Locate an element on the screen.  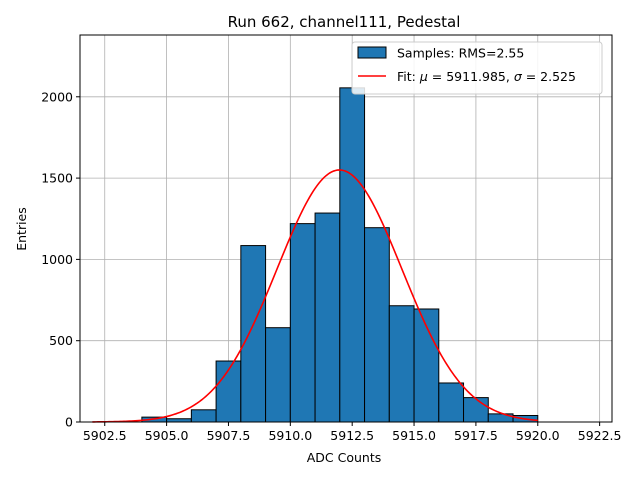
legend-box is located at coordinates (477, 68).